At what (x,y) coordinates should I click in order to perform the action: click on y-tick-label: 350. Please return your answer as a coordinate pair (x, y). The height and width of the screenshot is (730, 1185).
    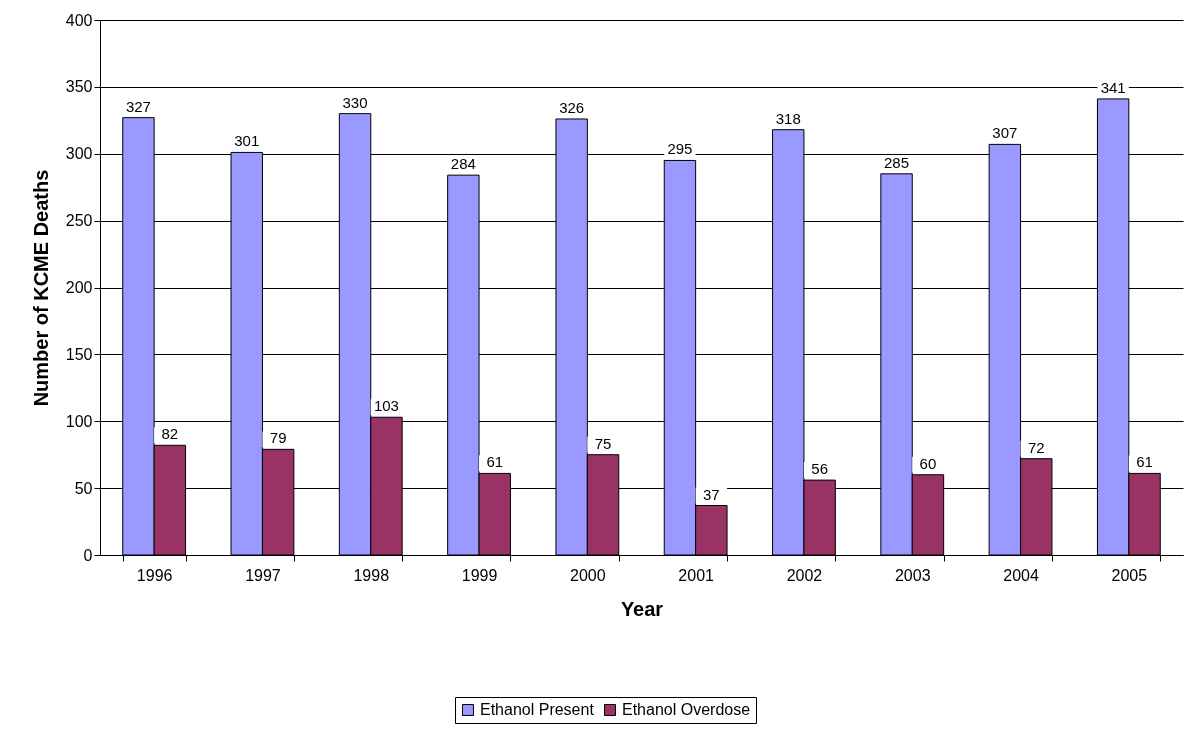
    Looking at the image, I should click on (79, 87).